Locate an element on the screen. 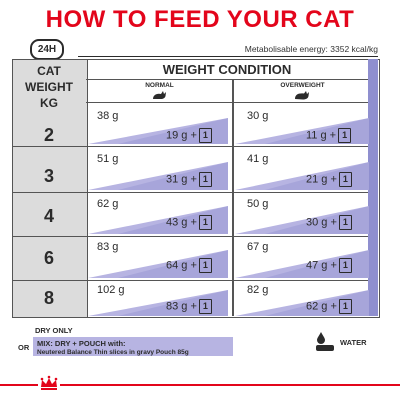 The height and width of the screenshot is (400, 400). normal-mix-grams: 31 g is located at coordinates (177, 179).